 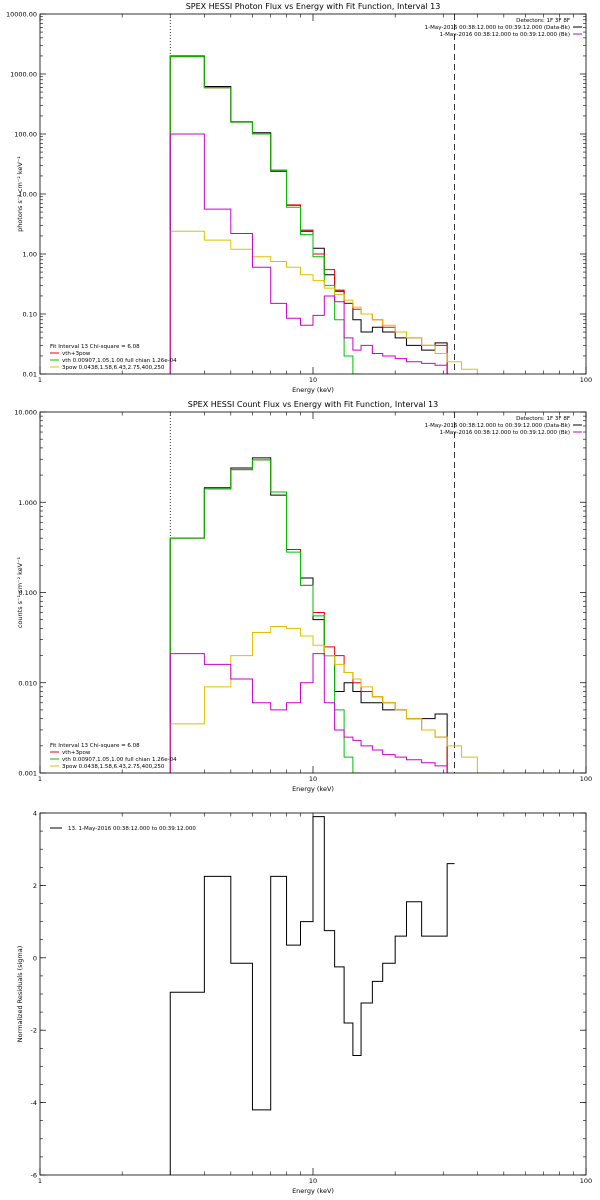 I want to click on y-tick-label: -4, so click(x=34, y=1103).